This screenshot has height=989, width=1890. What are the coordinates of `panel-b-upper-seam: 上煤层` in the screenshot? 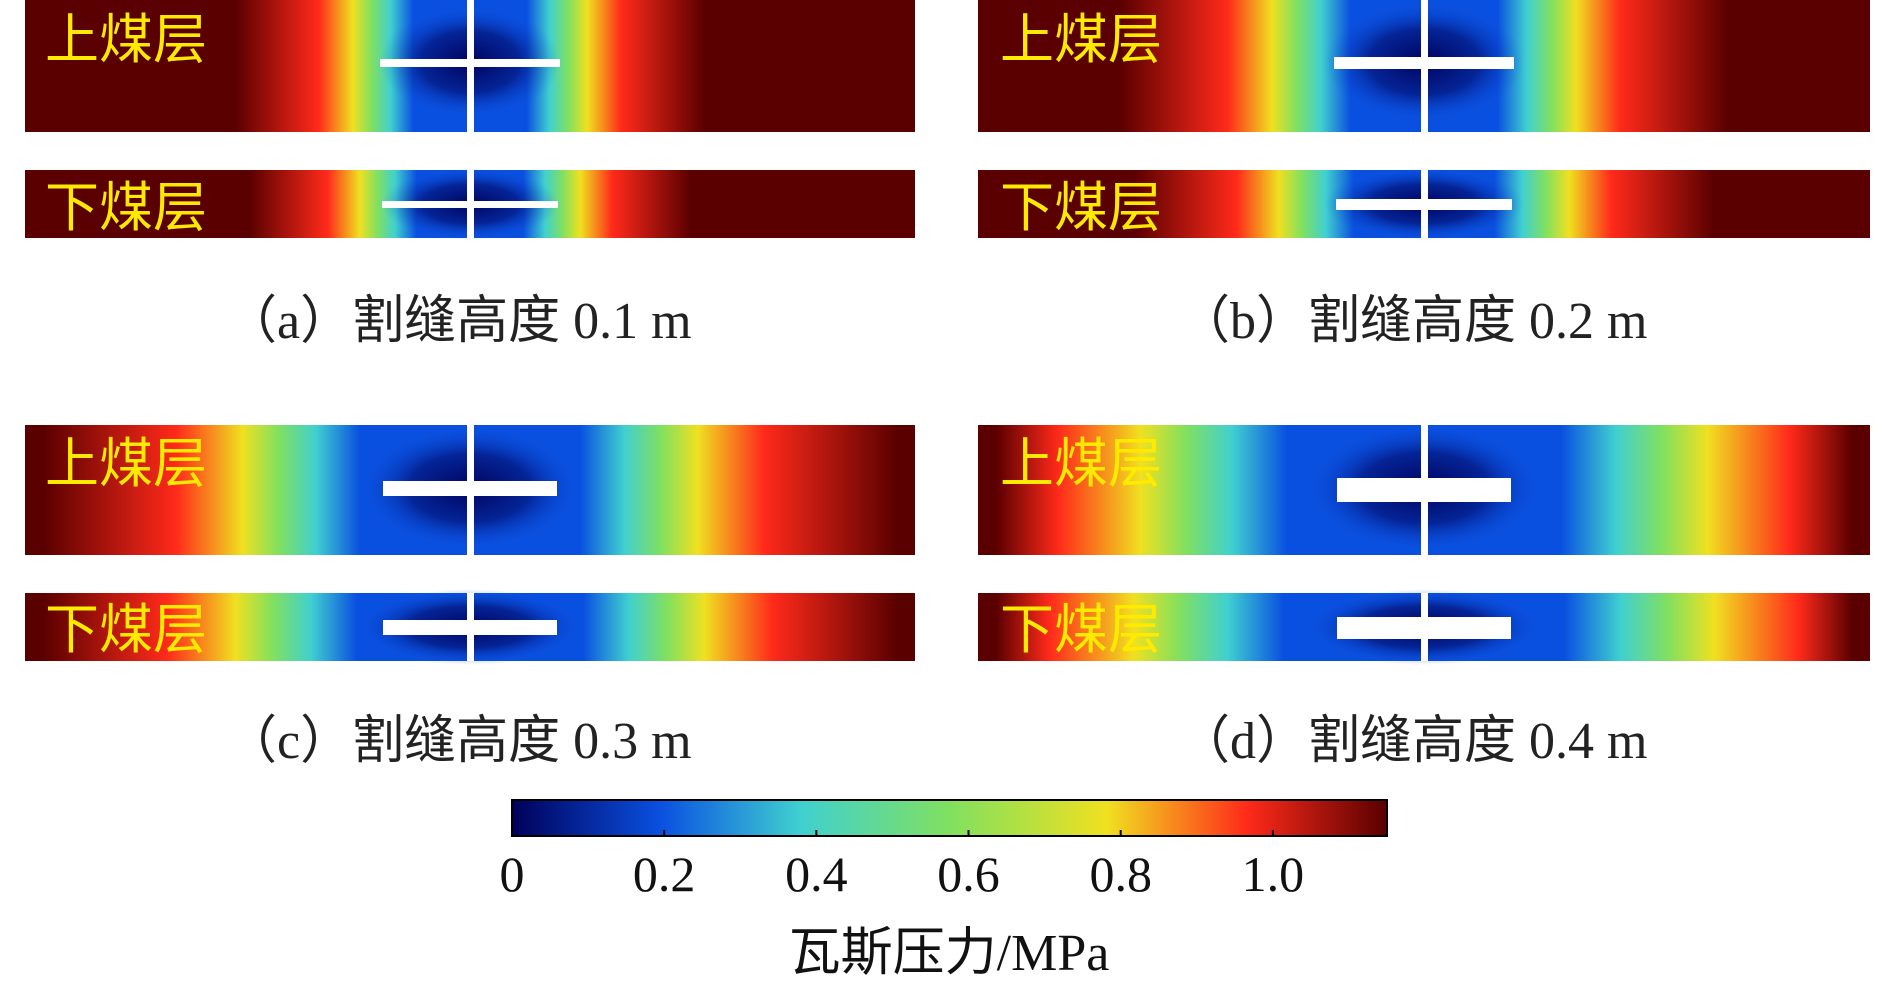 It's located at (1424, 66).